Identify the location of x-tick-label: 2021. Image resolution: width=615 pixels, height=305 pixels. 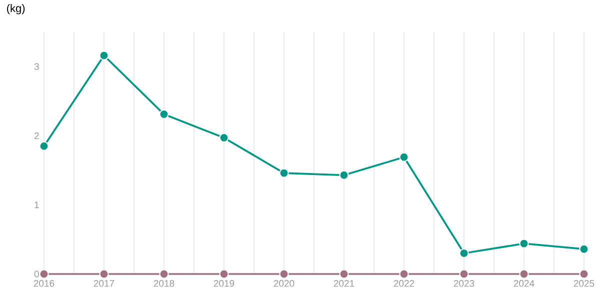
(344, 283).